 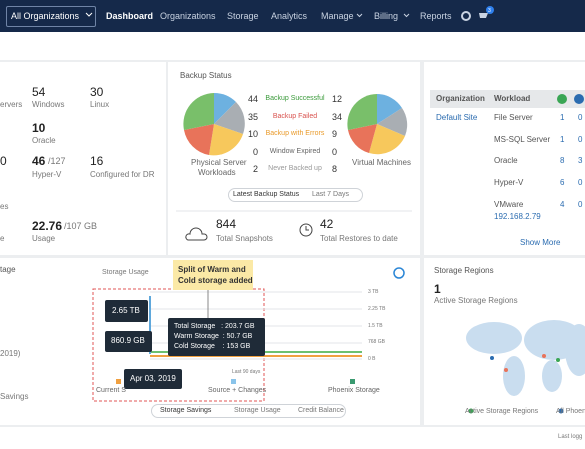 What do you see at coordinates (44, 238) in the screenshot?
I see `label: Usage` at bounding box center [44, 238].